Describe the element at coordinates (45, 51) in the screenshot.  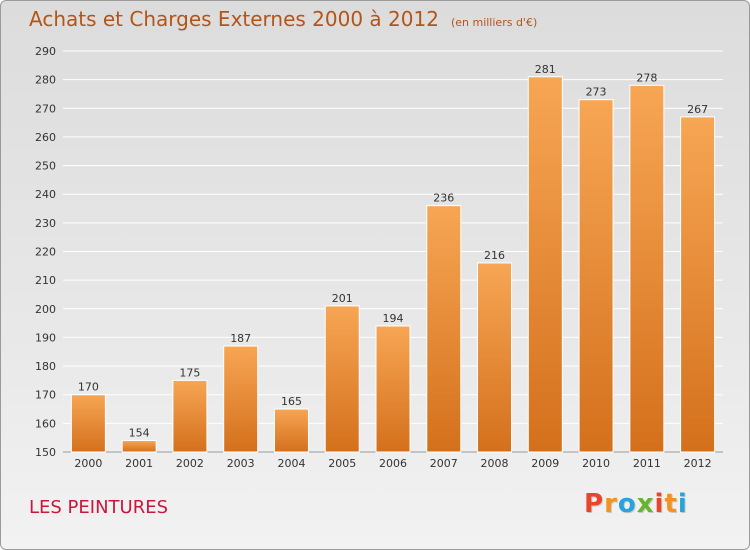
I see `y-tick-label: 290` at that location.